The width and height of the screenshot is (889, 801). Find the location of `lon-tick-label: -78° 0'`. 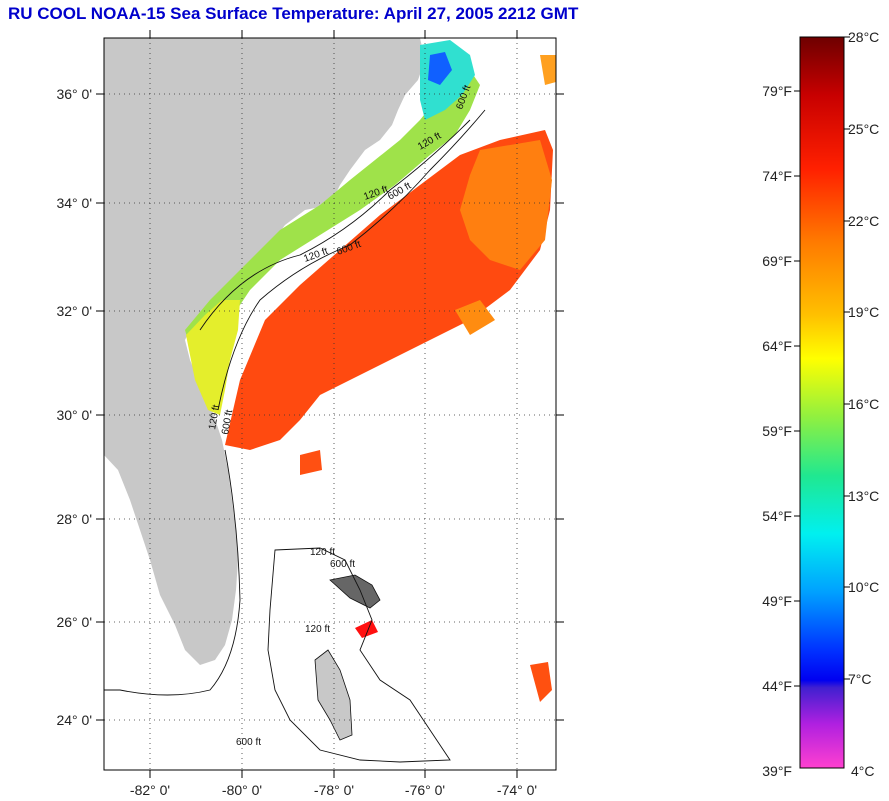

lon-tick-label: -78° 0' is located at coordinates (334, 790).